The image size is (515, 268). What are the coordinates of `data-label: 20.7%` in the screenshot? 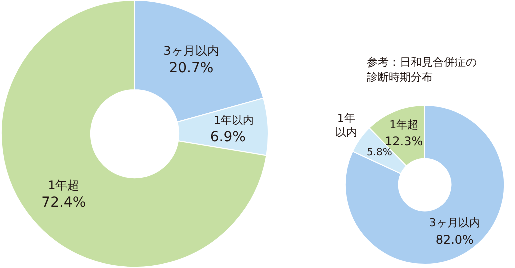 It's located at (191, 68).